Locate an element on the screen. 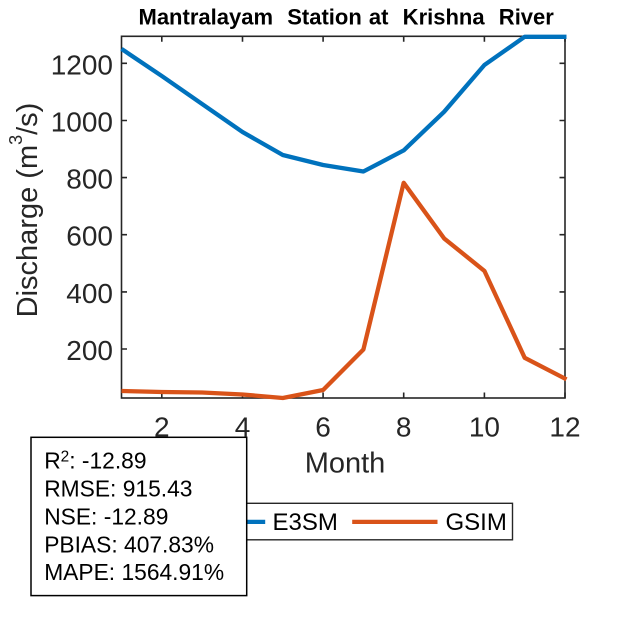 This screenshot has width=625, height=625. svg-text: 600 is located at coordinates (89, 236).